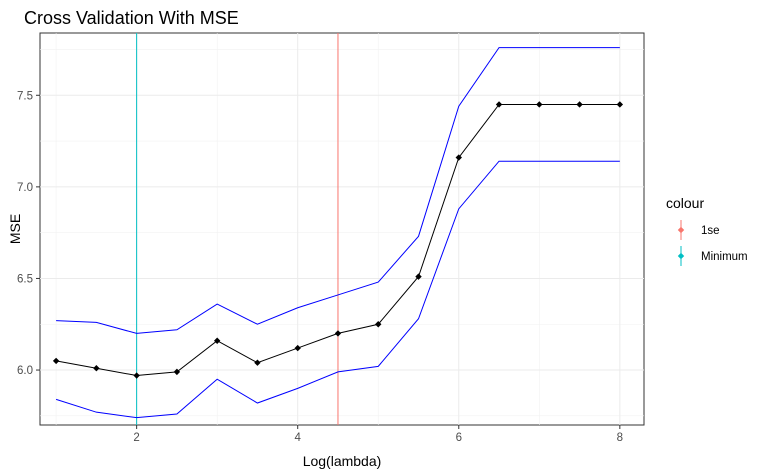  I want to click on y-tick-label: 7.0, so click(25, 188).